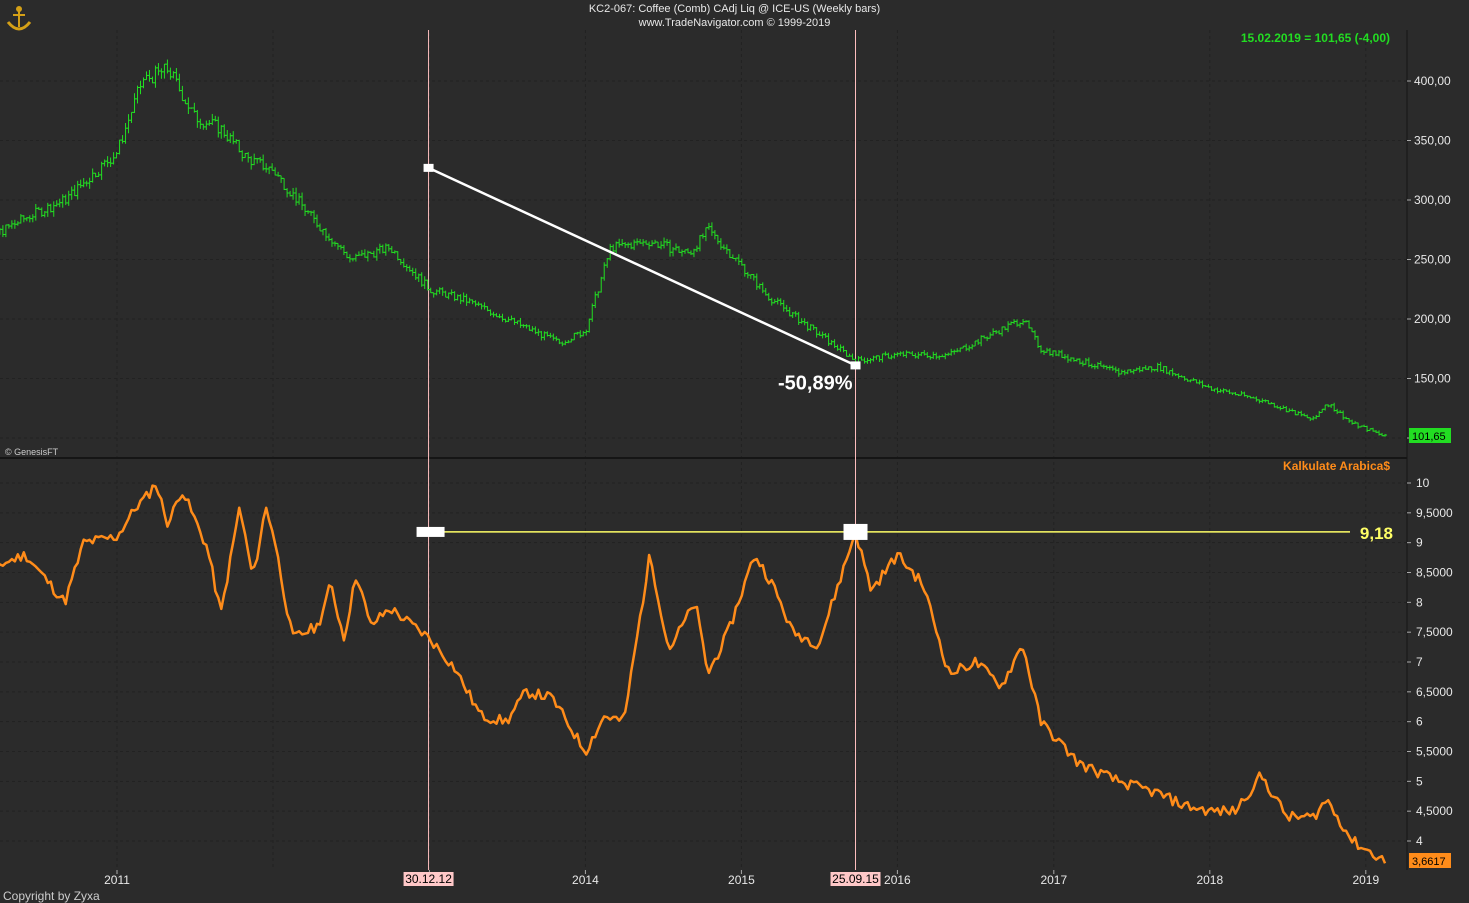 This screenshot has height=903, width=1469. I want to click on watermark: © GenesisFT, so click(32, 452).